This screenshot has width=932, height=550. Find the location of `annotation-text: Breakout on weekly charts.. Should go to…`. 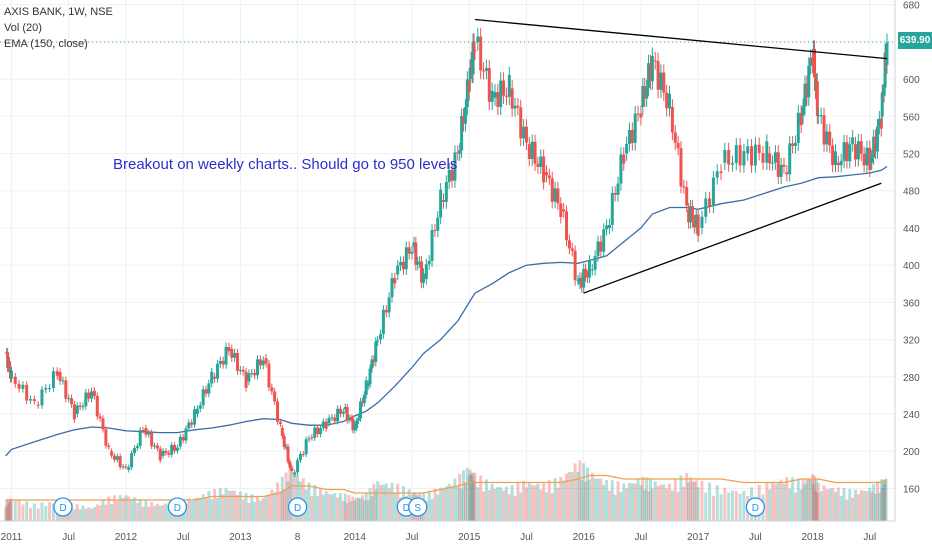

annotation-text: Breakout on weekly charts.. Should go to… is located at coordinates (285, 164).